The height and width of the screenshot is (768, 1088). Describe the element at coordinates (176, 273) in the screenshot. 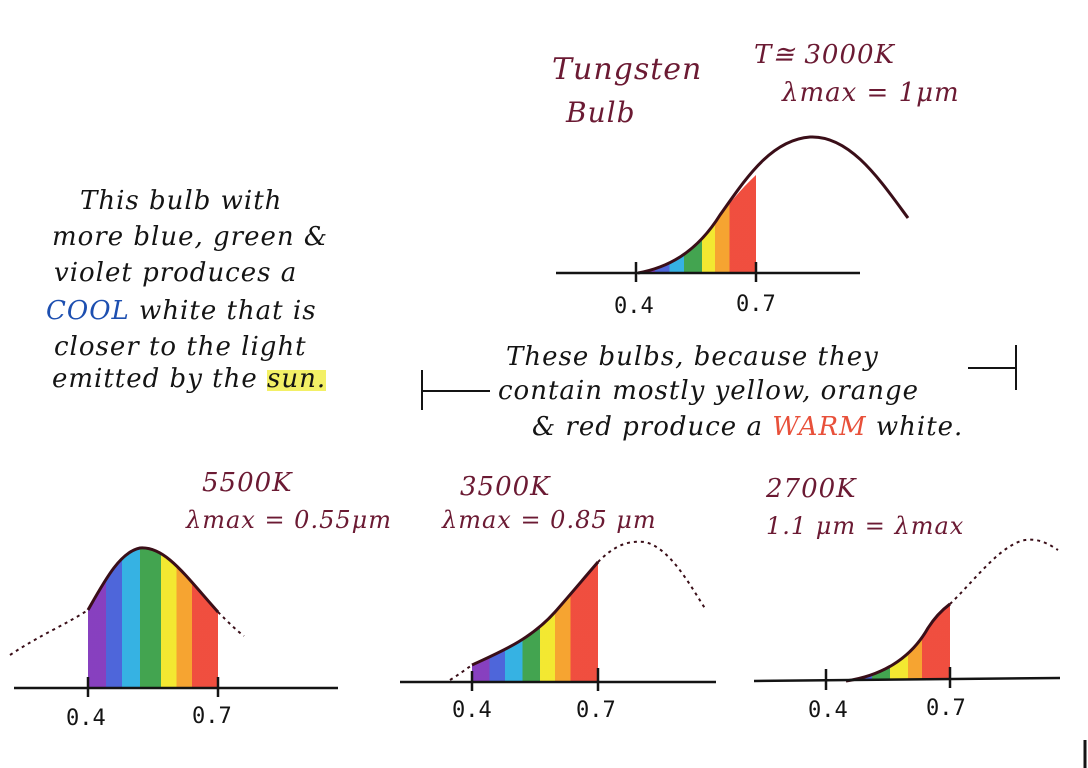

I see `cool-note-line3: violet produces a` at that location.